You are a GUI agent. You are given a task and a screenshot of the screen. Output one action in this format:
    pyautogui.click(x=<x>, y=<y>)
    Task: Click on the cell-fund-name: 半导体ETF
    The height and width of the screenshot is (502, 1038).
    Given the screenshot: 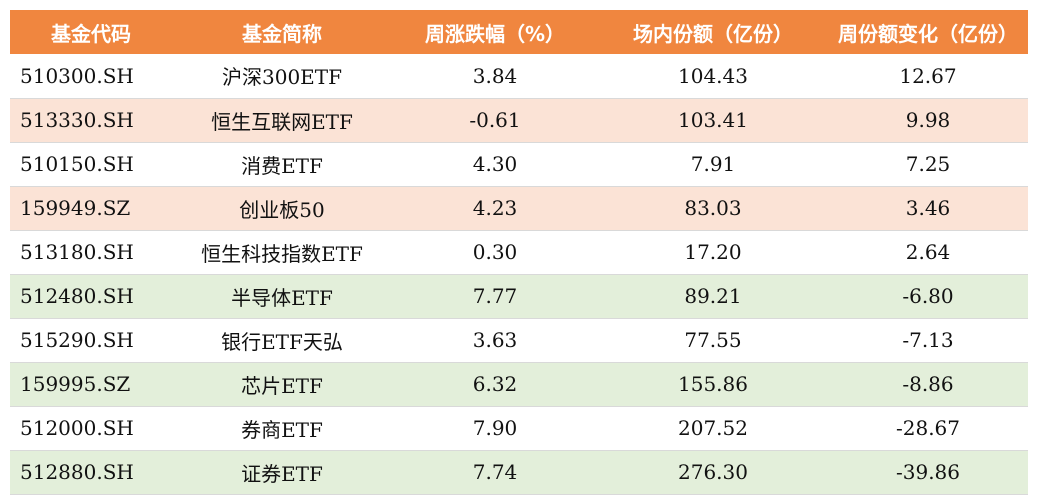 What is the action you would take?
    pyautogui.click(x=282, y=297)
    